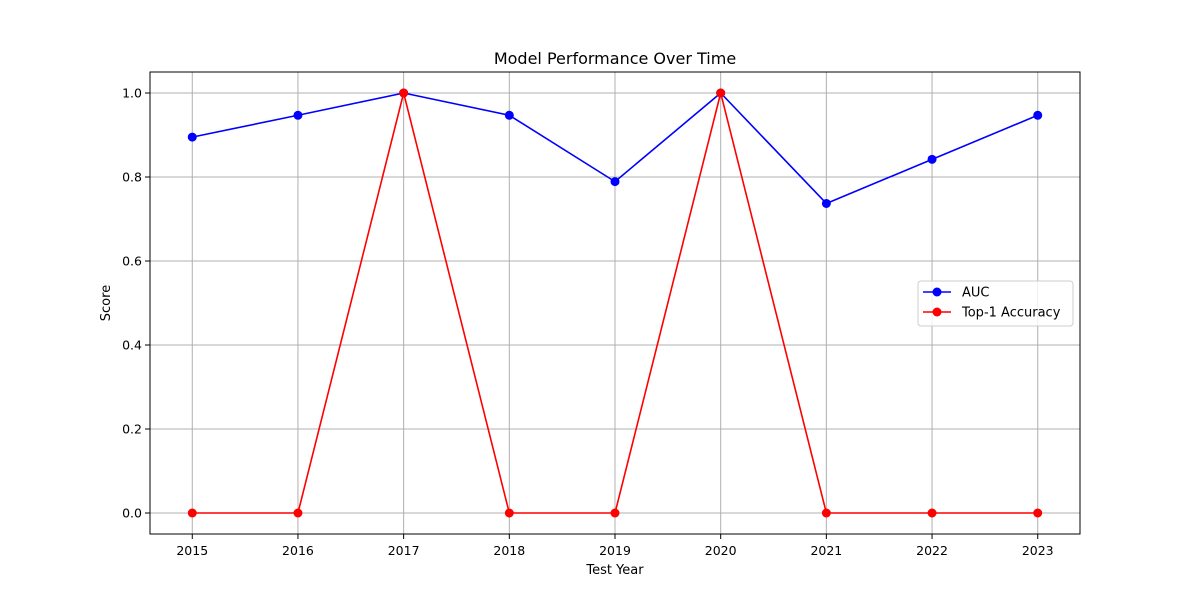  I want to click on y-tick-label: 0.4, so click(132, 345).